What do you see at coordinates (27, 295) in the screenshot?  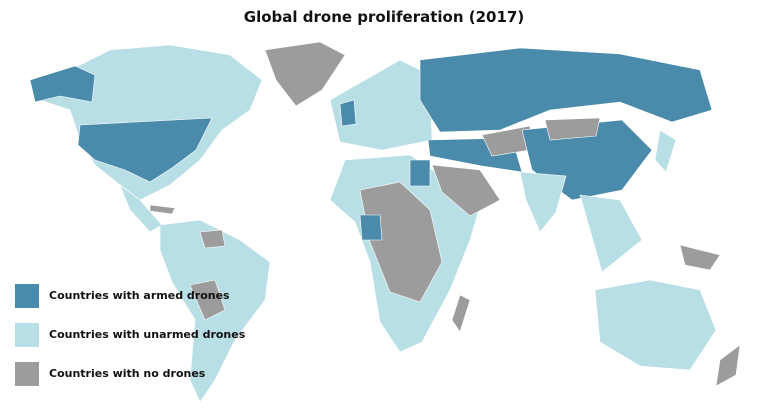 I see `legend-swatch-armed` at bounding box center [27, 295].